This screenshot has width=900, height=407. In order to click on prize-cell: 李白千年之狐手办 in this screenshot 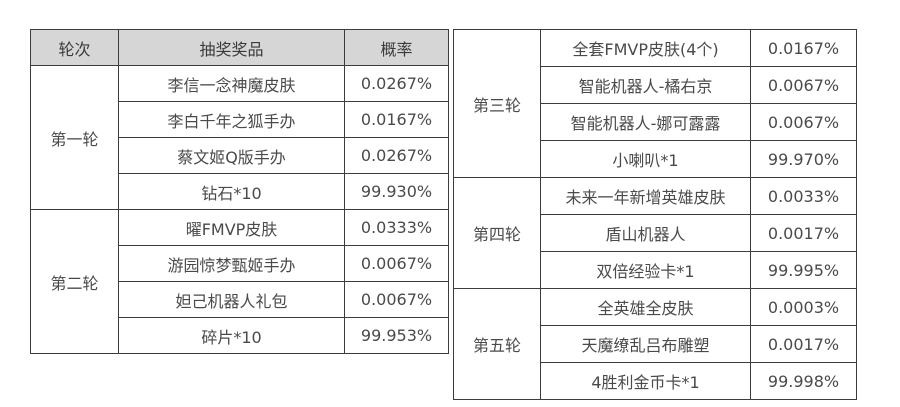, I will do `click(231, 119)`.